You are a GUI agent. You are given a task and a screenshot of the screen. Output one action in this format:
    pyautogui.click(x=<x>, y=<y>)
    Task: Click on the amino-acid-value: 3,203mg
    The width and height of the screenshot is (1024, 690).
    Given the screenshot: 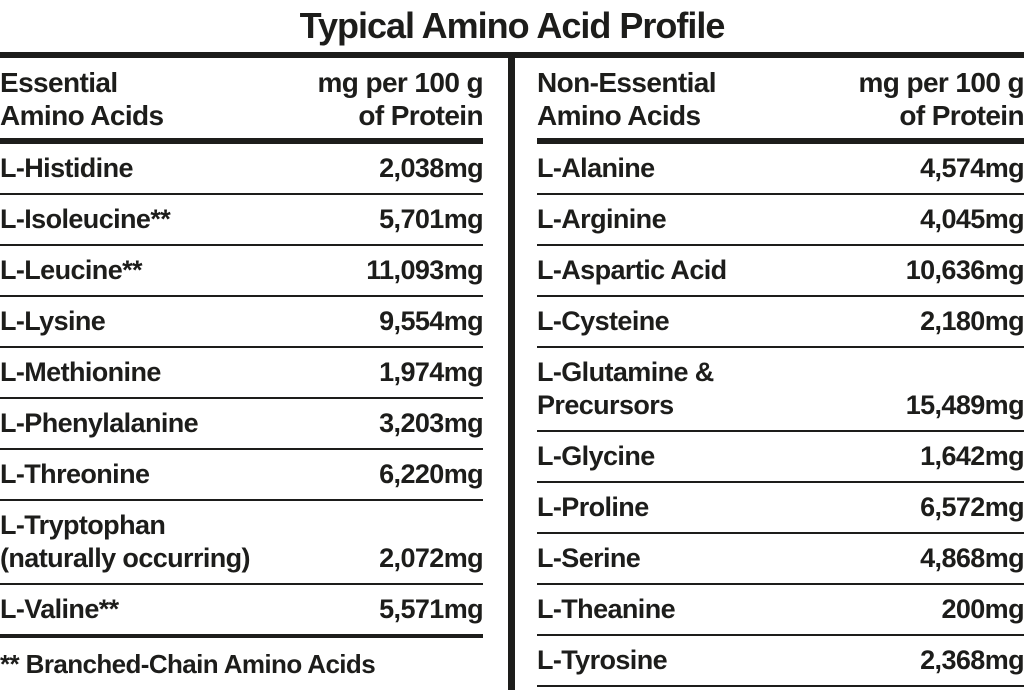 What is the action you would take?
    pyautogui.click(x=431, y=423)
    